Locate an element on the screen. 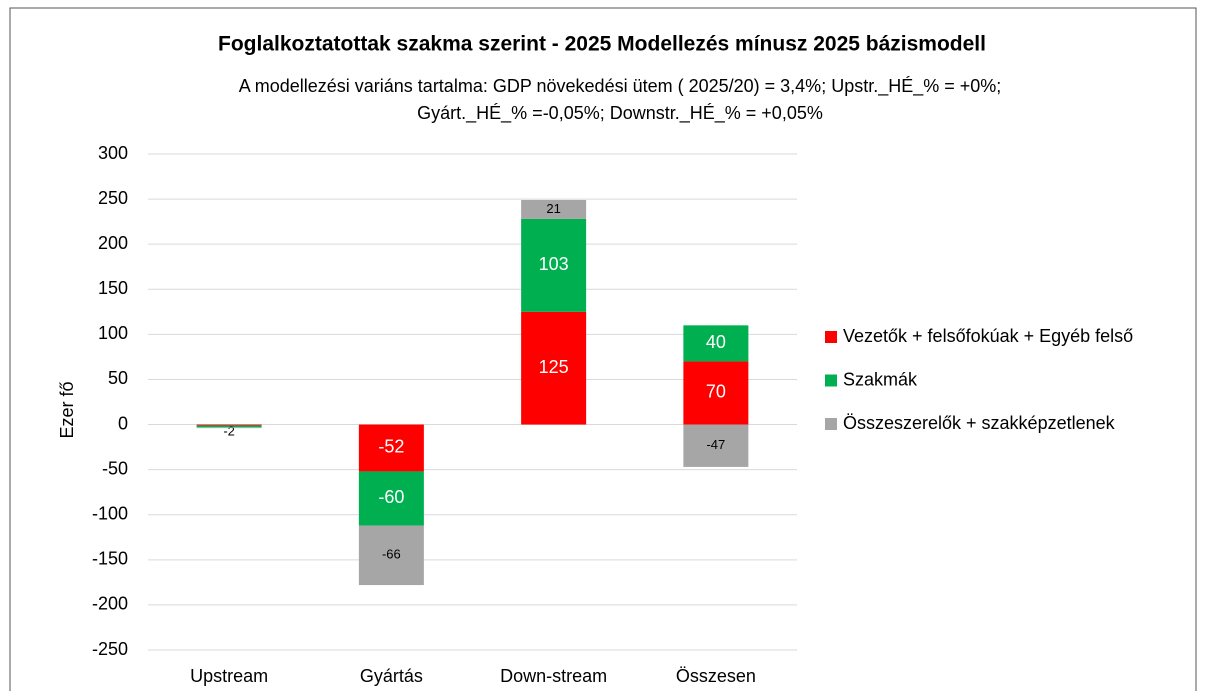  data-label: -60 is located at coordinates (391, 497).